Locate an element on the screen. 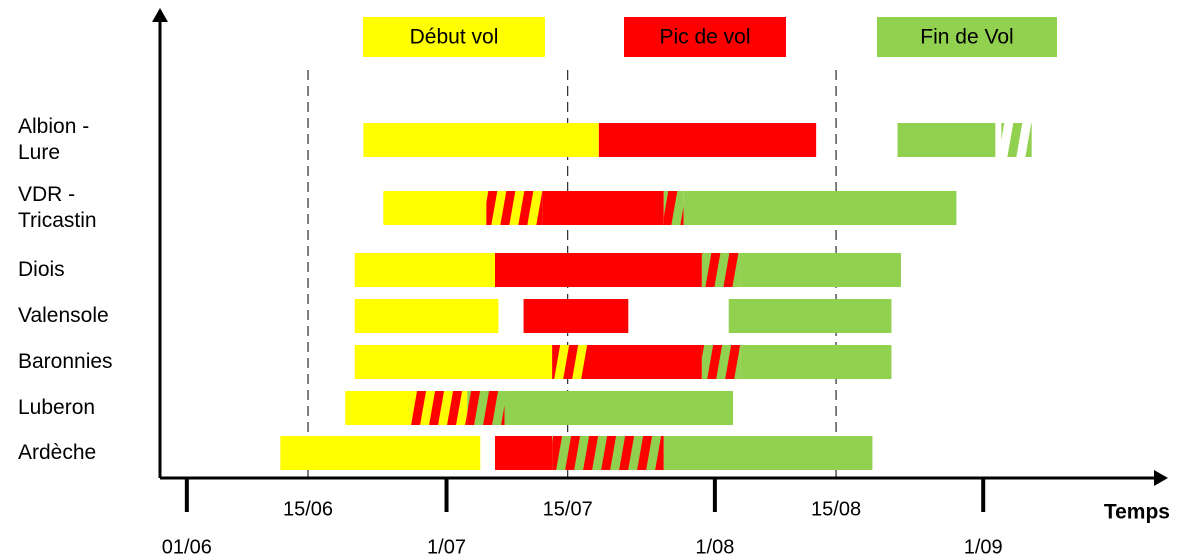  row-label: Diois is located at coordinates (41, 269).